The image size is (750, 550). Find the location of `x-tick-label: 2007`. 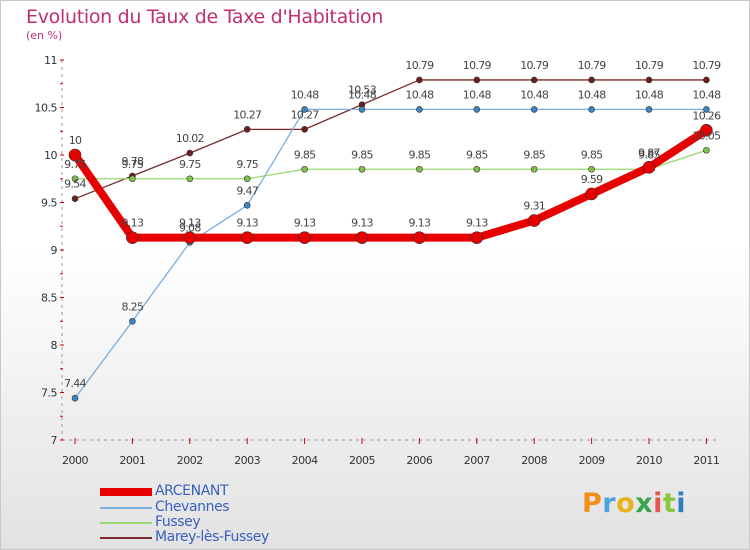

x-tick-label: 2007 is located at coordinates (477, 460).